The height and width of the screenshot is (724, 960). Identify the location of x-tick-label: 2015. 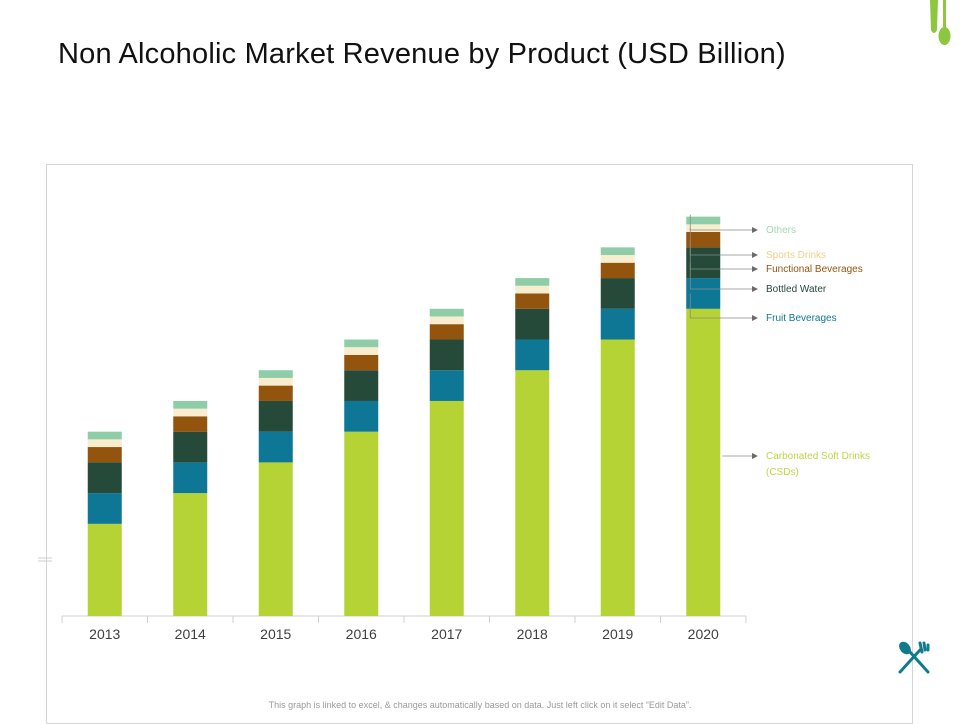
(275, 634).